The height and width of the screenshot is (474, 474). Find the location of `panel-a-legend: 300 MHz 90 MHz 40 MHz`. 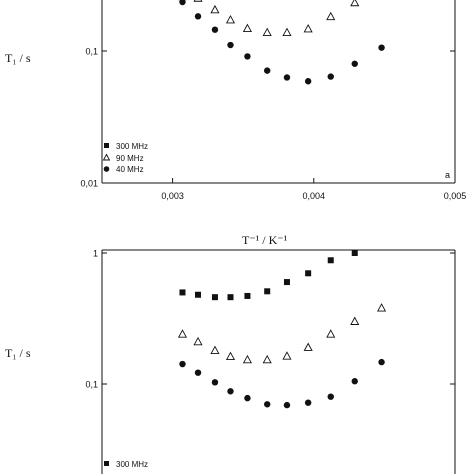

panel-a-legend: 300 MHz 90 MHz 40 MHz is located at coordinates (125, 158).